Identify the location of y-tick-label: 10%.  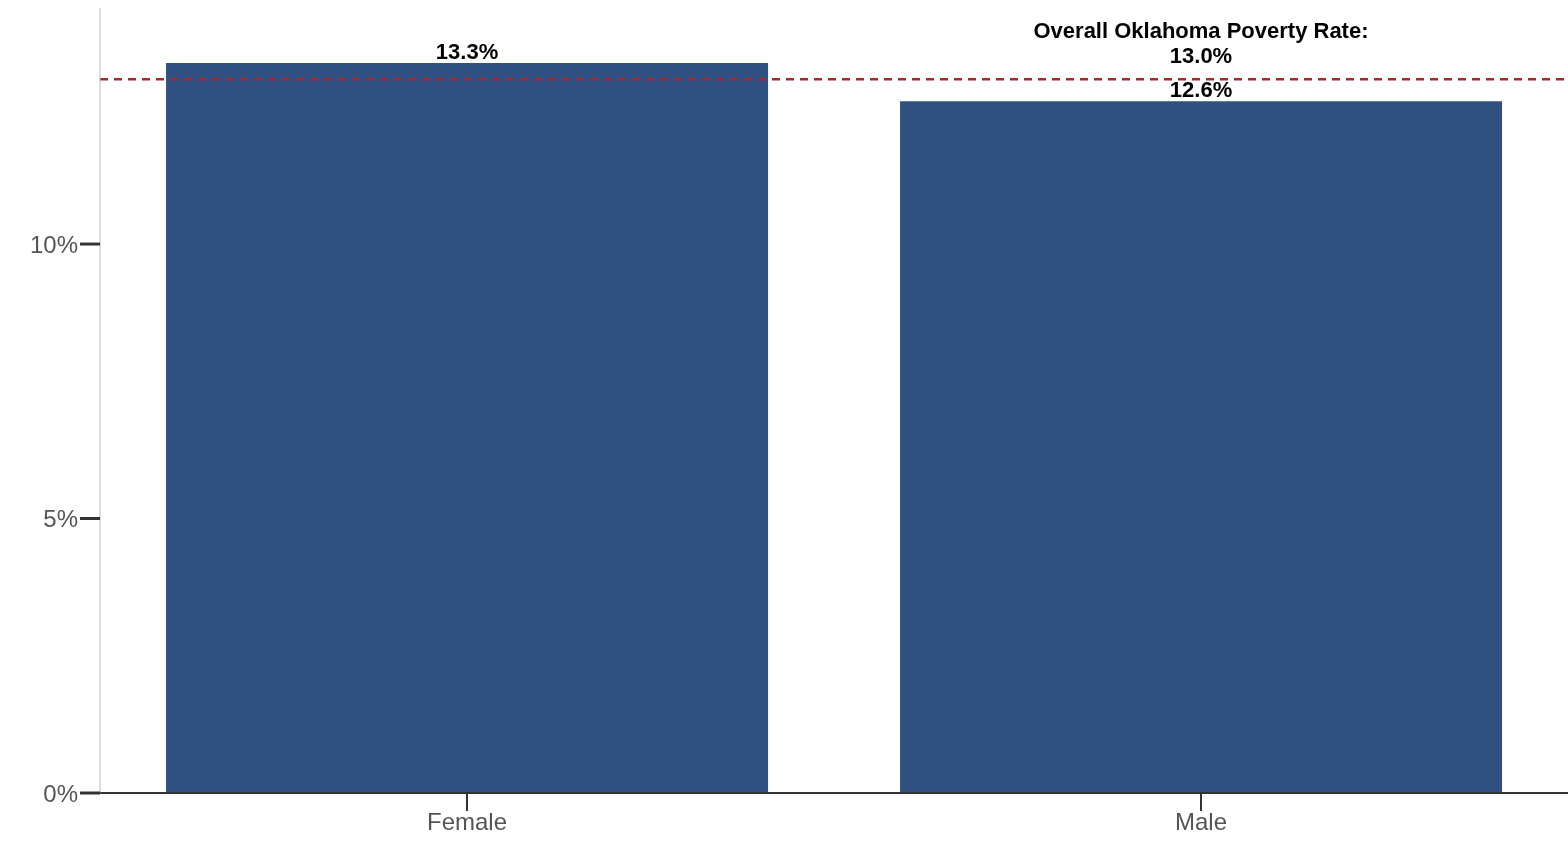
(53, 244).